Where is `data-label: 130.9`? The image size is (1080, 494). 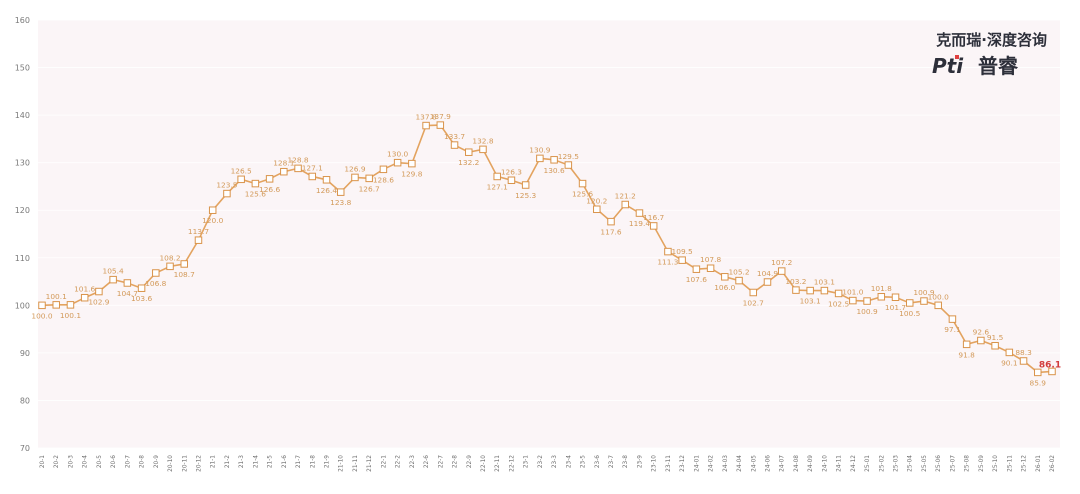
data-label: 130.9 is located at coordinates (539, 149).